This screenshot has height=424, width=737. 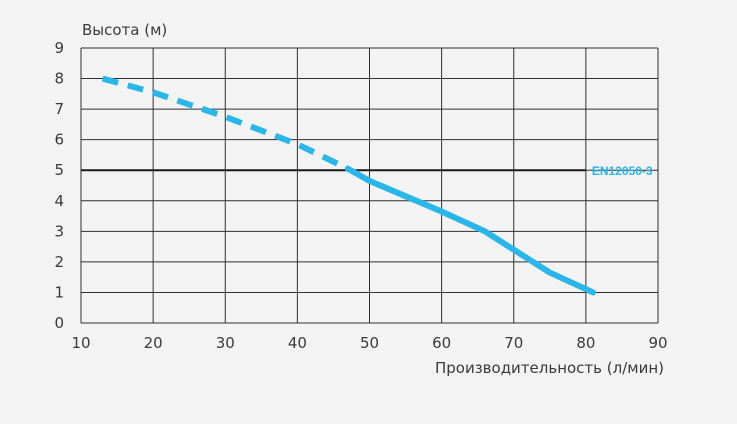 What do you see at coordinates (657, 343) in the screenshot?
I see `x-tick-label: 90` at bounding box center [657, 343].